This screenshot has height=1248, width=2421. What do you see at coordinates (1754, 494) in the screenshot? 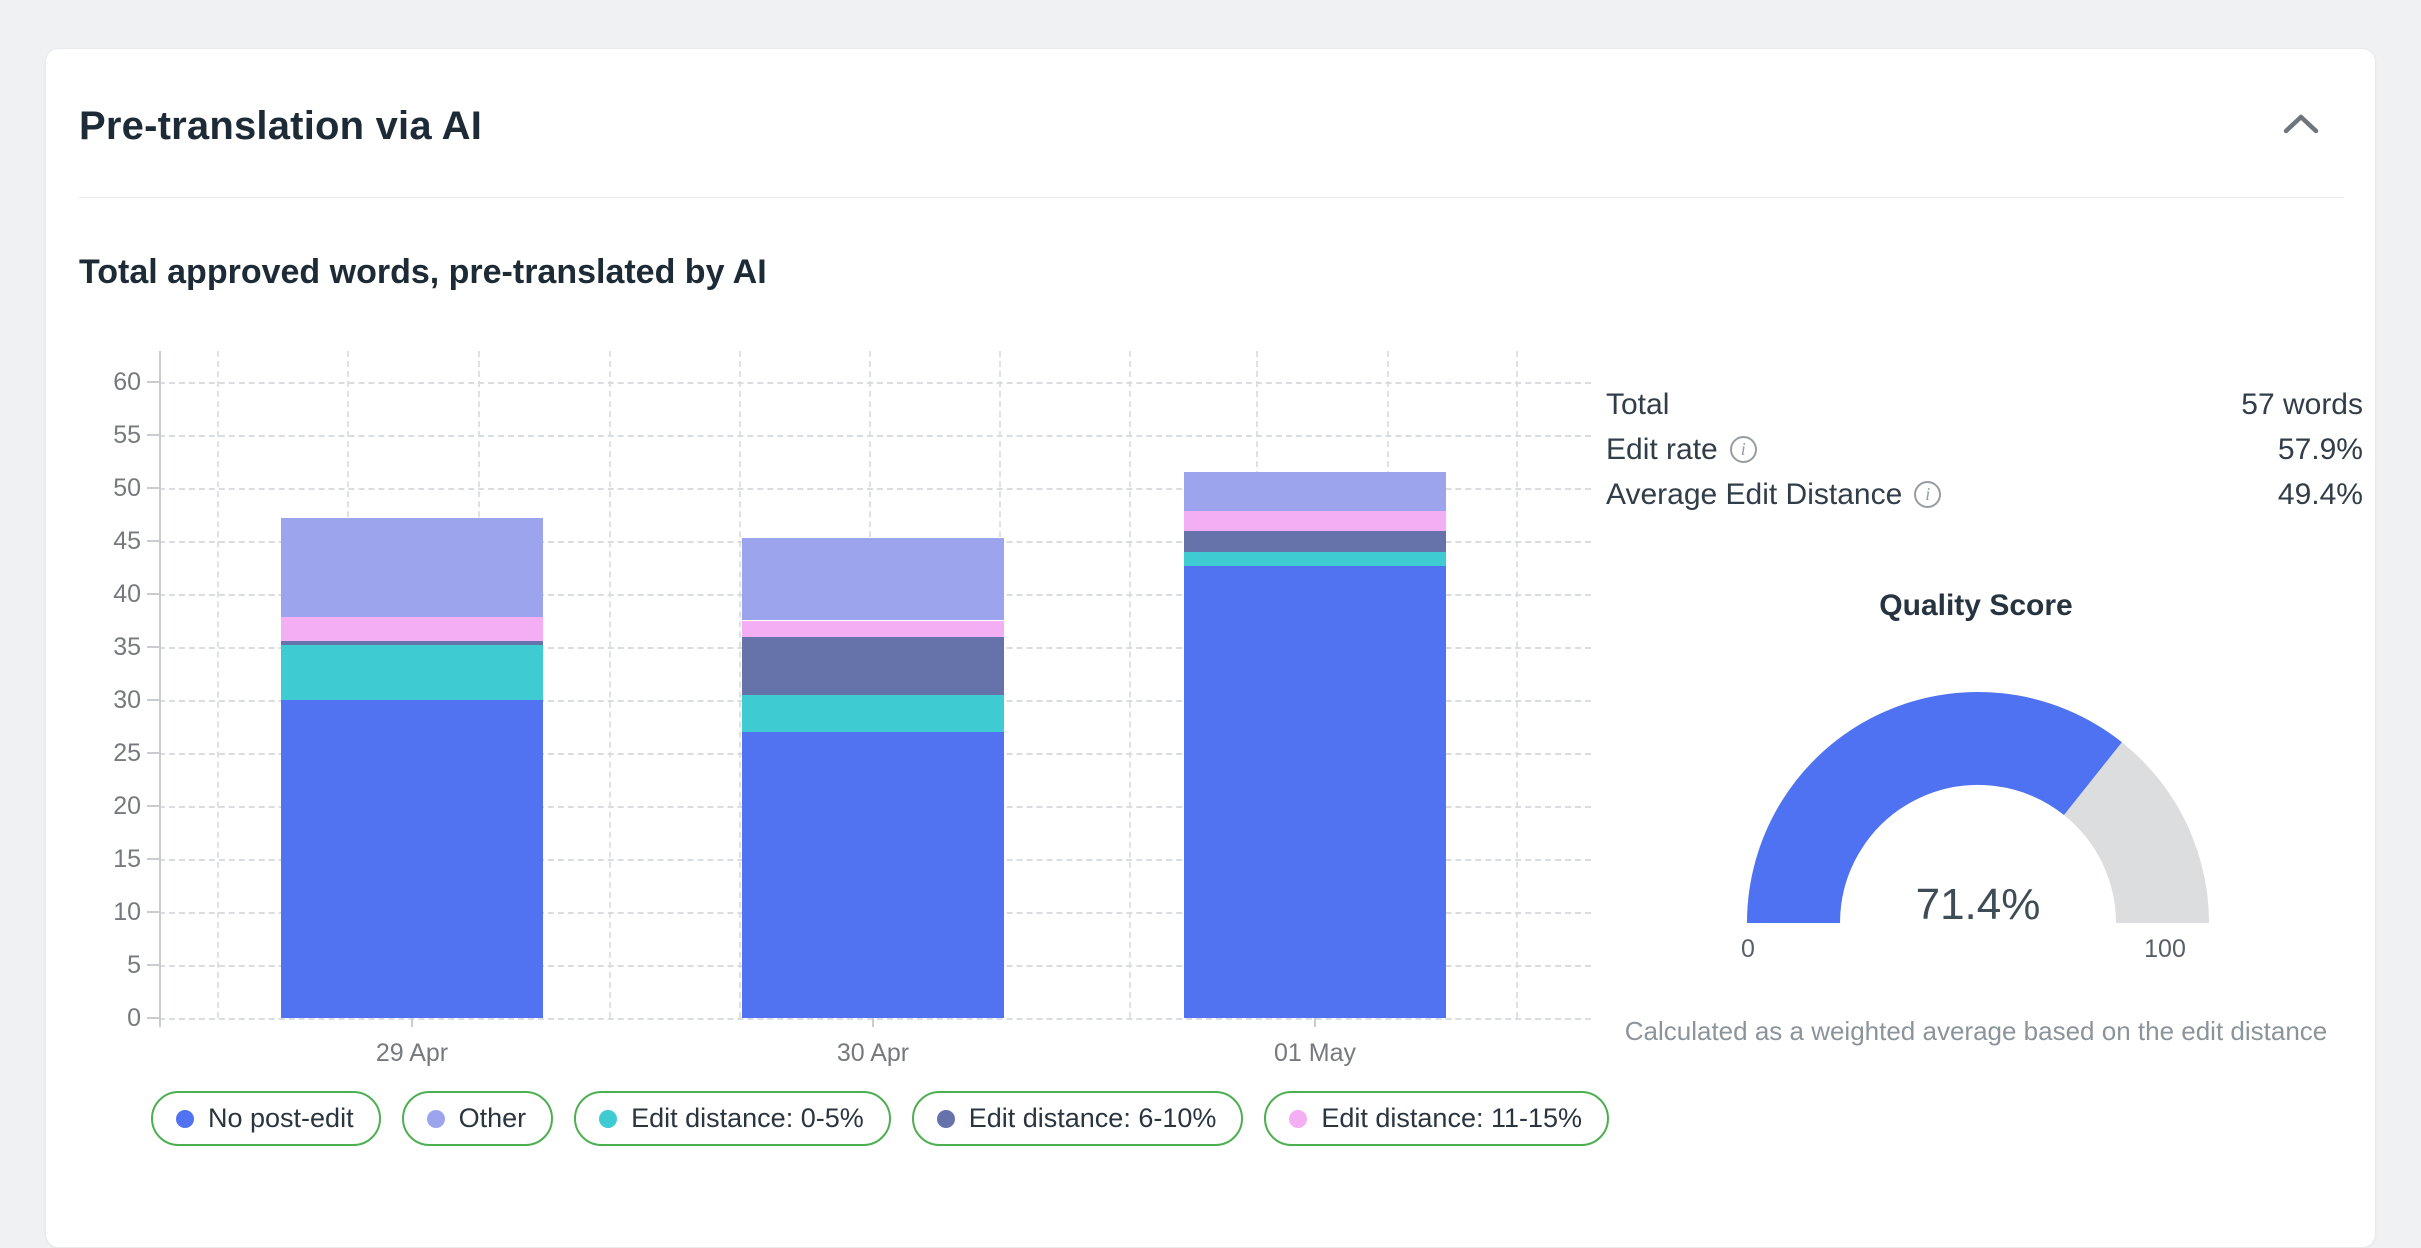
I see `stat-label-average-edit-distance: Average Edit Distance` at bounding box center [1754, 494].